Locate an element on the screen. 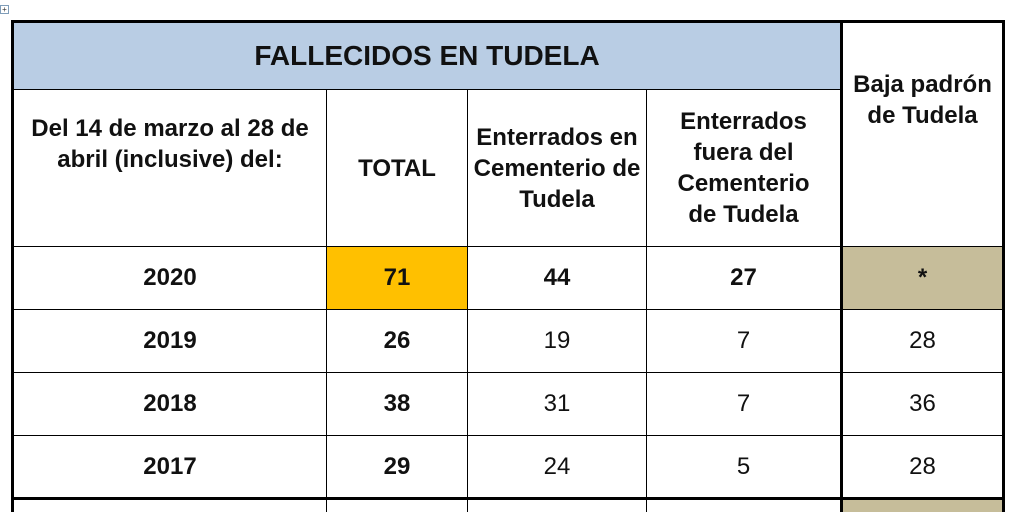  header-buried-in: Enterrados en Cementerio de Tudela is located at coordinates (557, 168).